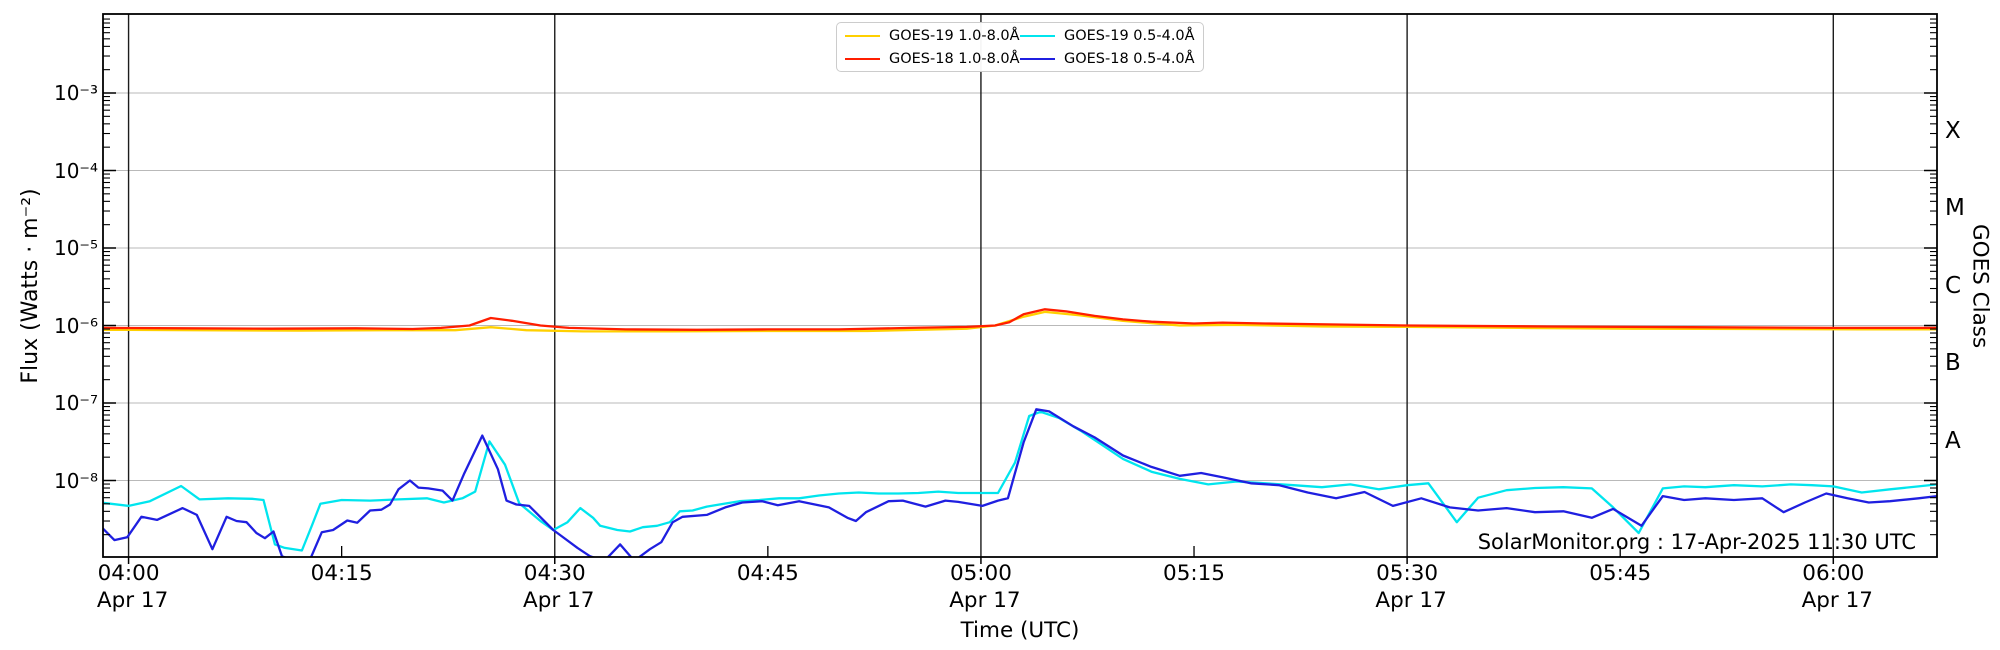 This screenshot has width=2000, height=650. Describe the element at coordinates (75, 403) in the screenshot. I see `y-tick-label: 10⁻⁷` at that location.